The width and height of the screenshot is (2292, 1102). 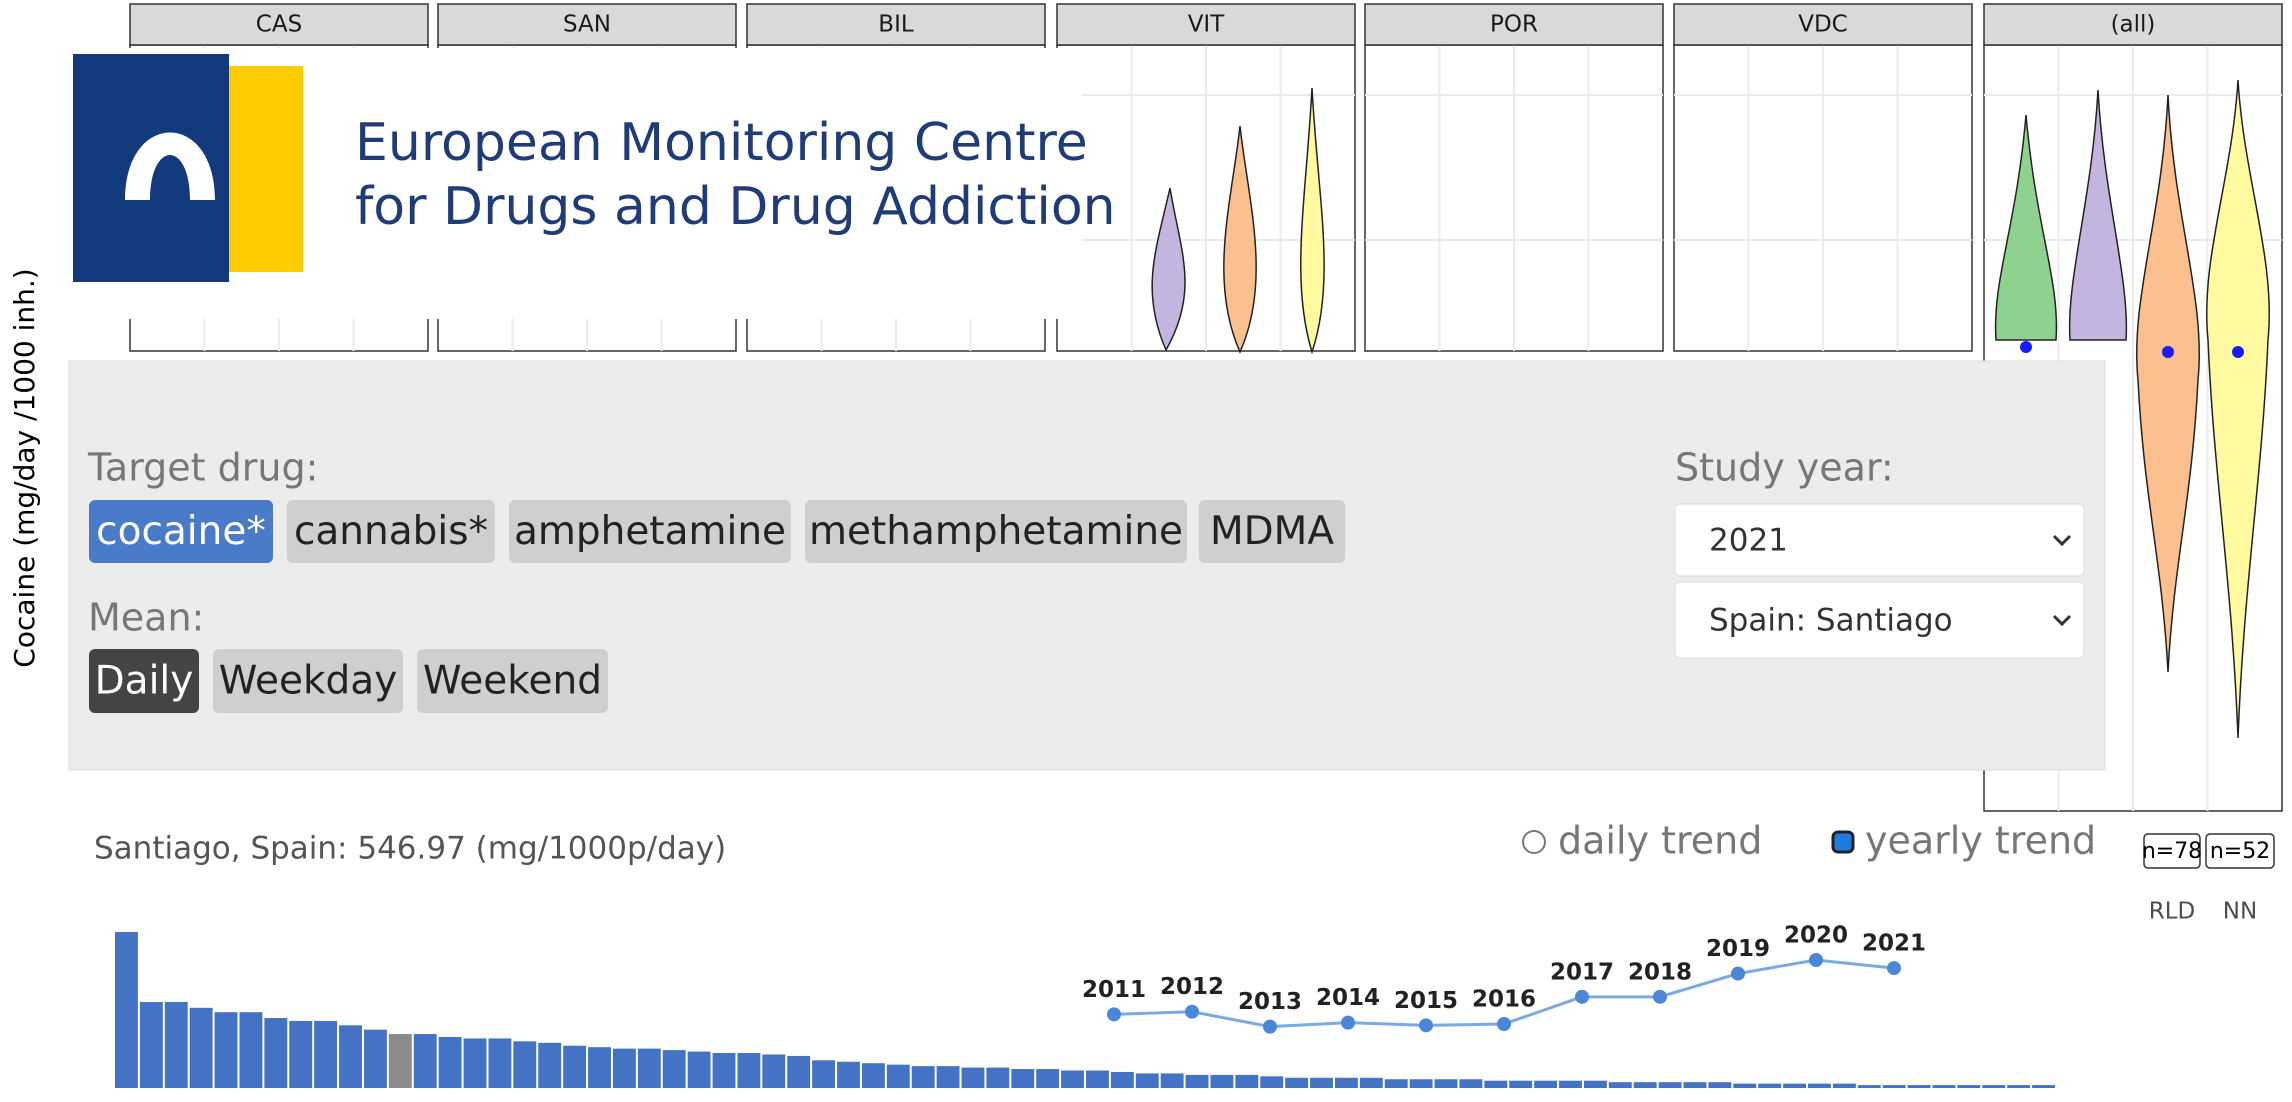 I want to click on logo-arch, so click(x=170, y=166).